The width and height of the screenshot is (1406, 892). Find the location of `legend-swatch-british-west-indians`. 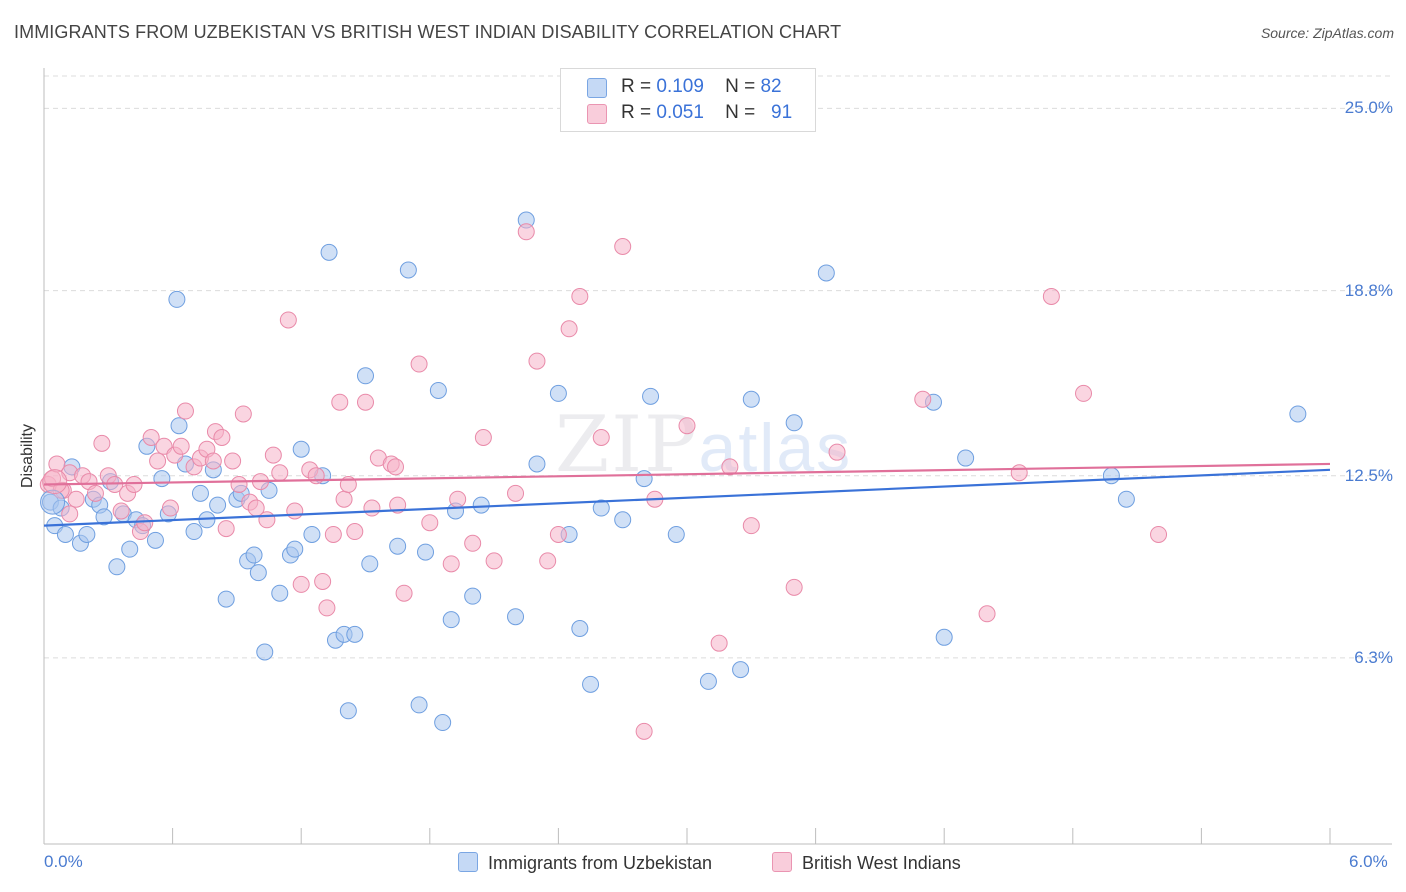

legend-swatch-british-west-indians is located at coordinates (597, 114).